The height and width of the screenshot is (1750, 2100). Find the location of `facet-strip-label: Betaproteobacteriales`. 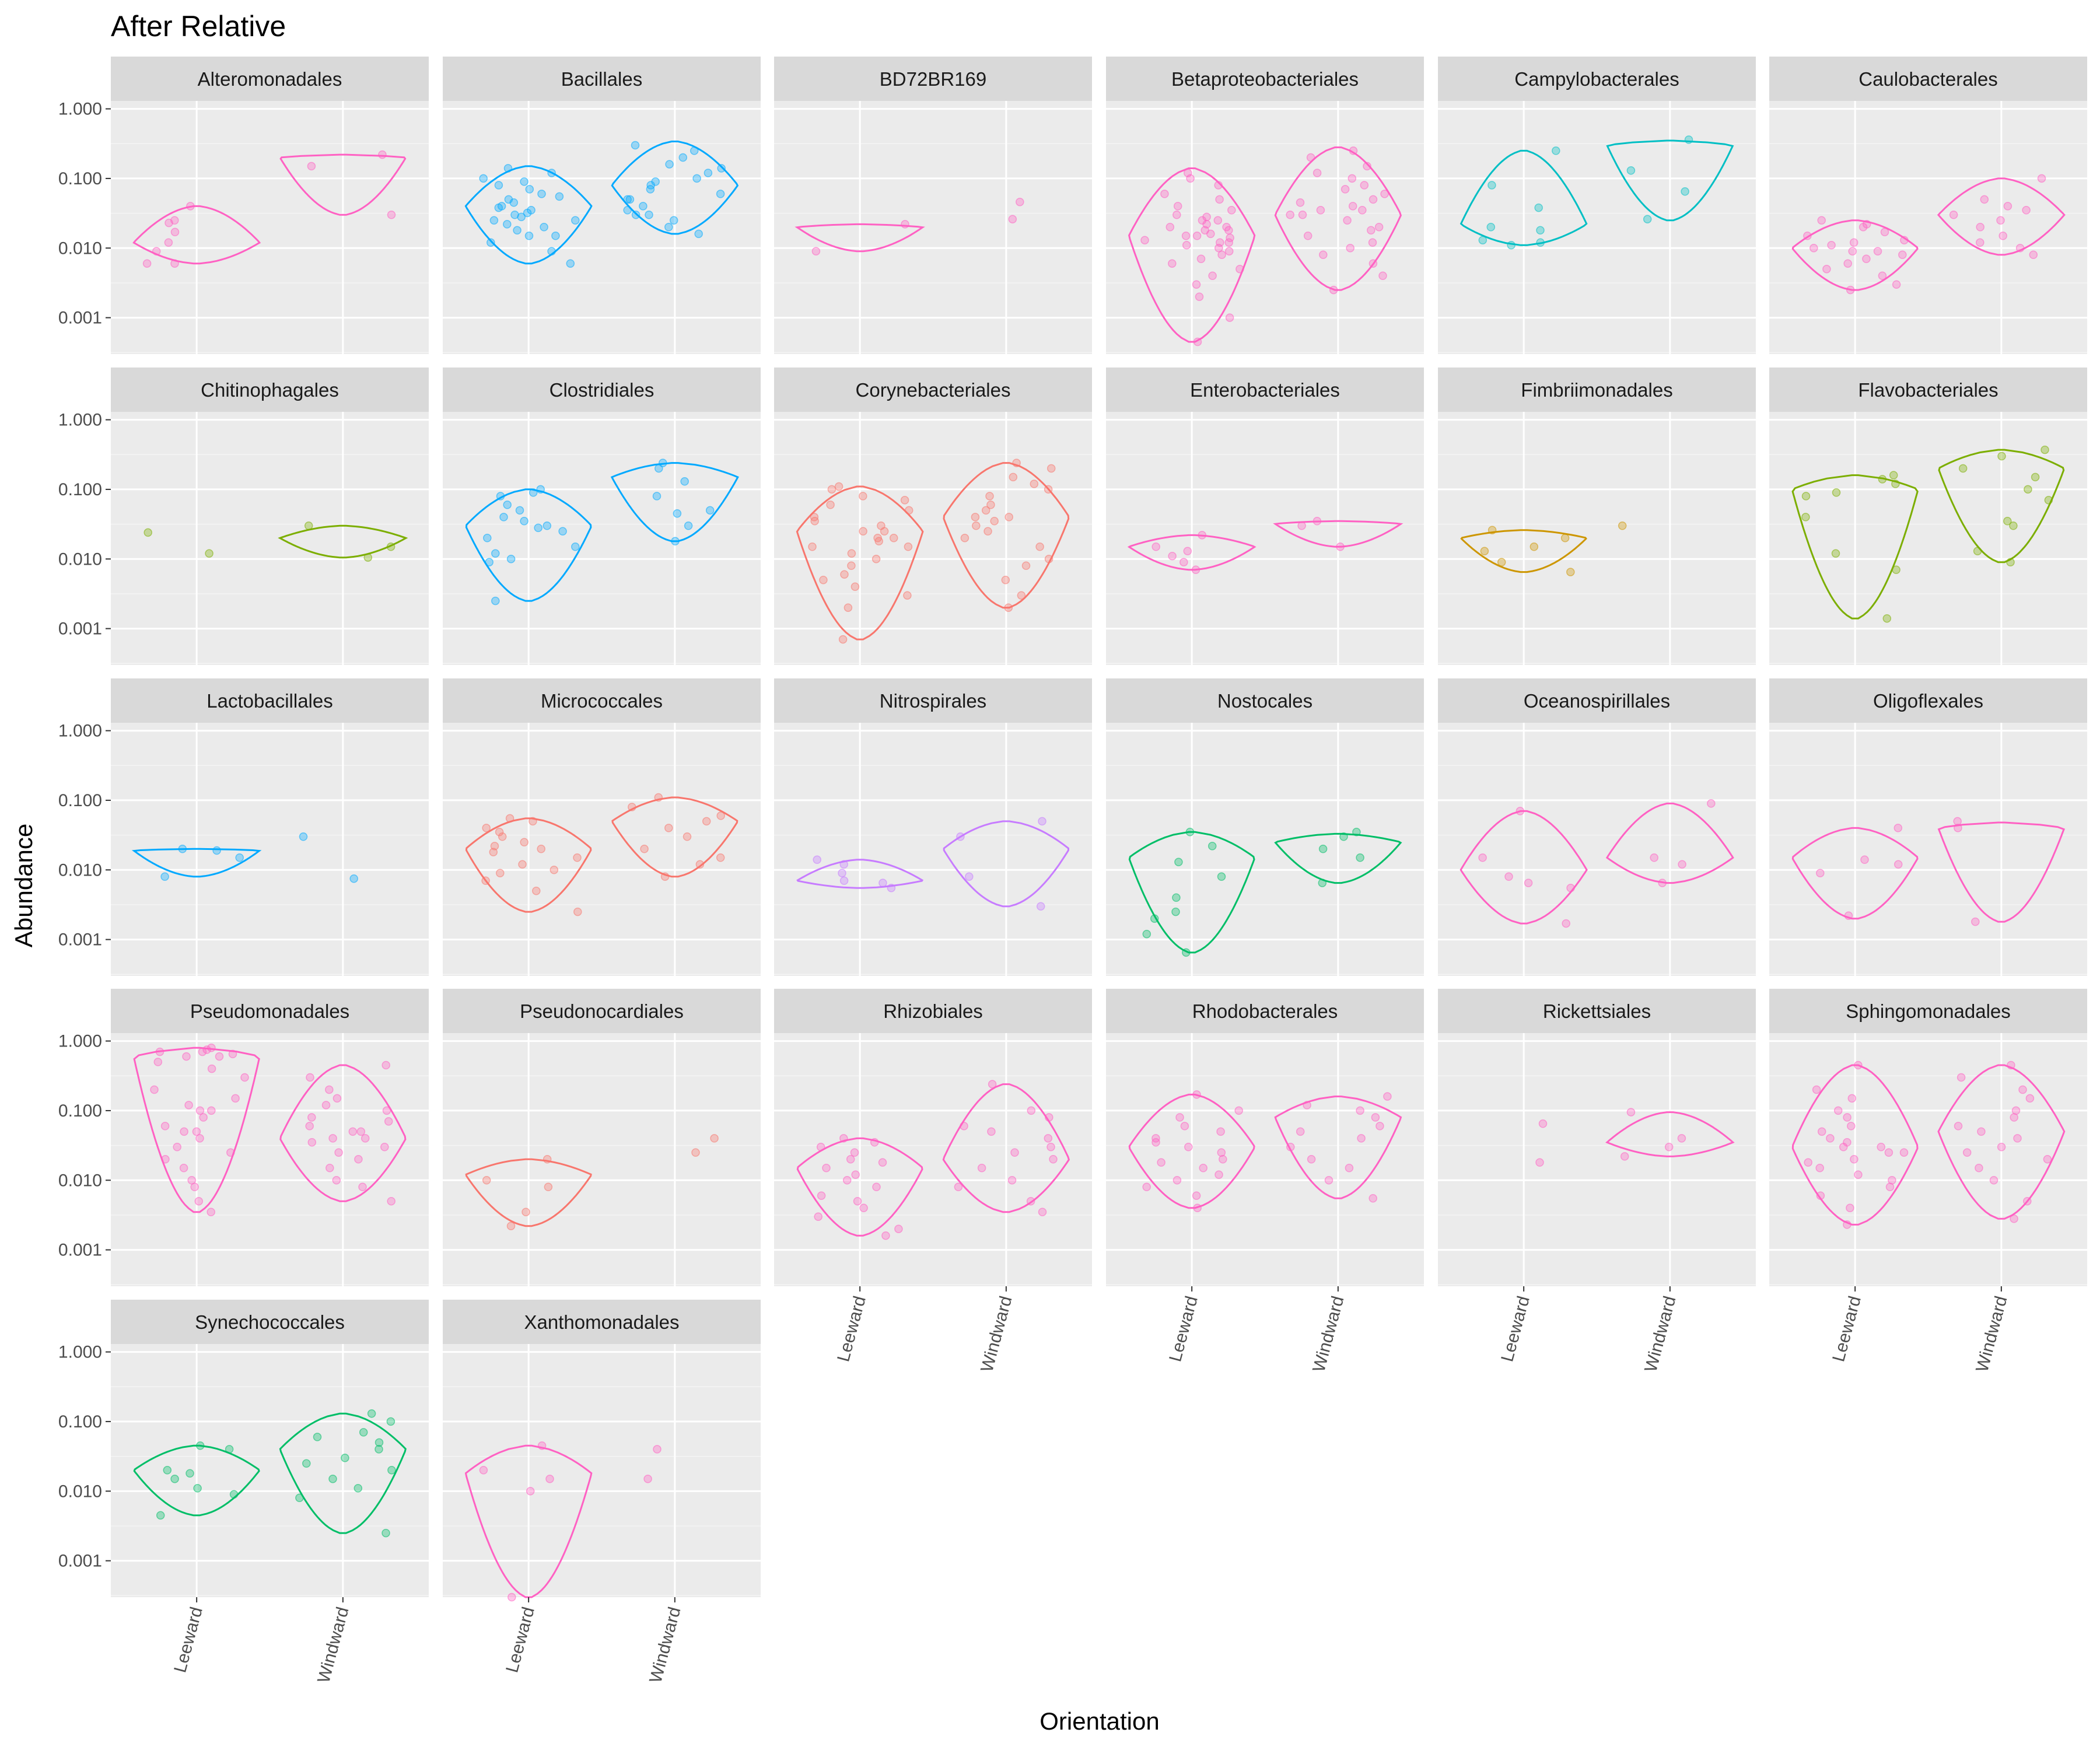

facet-strip-label: Betaproteobacteriales is located at coordinates (1265, 79).